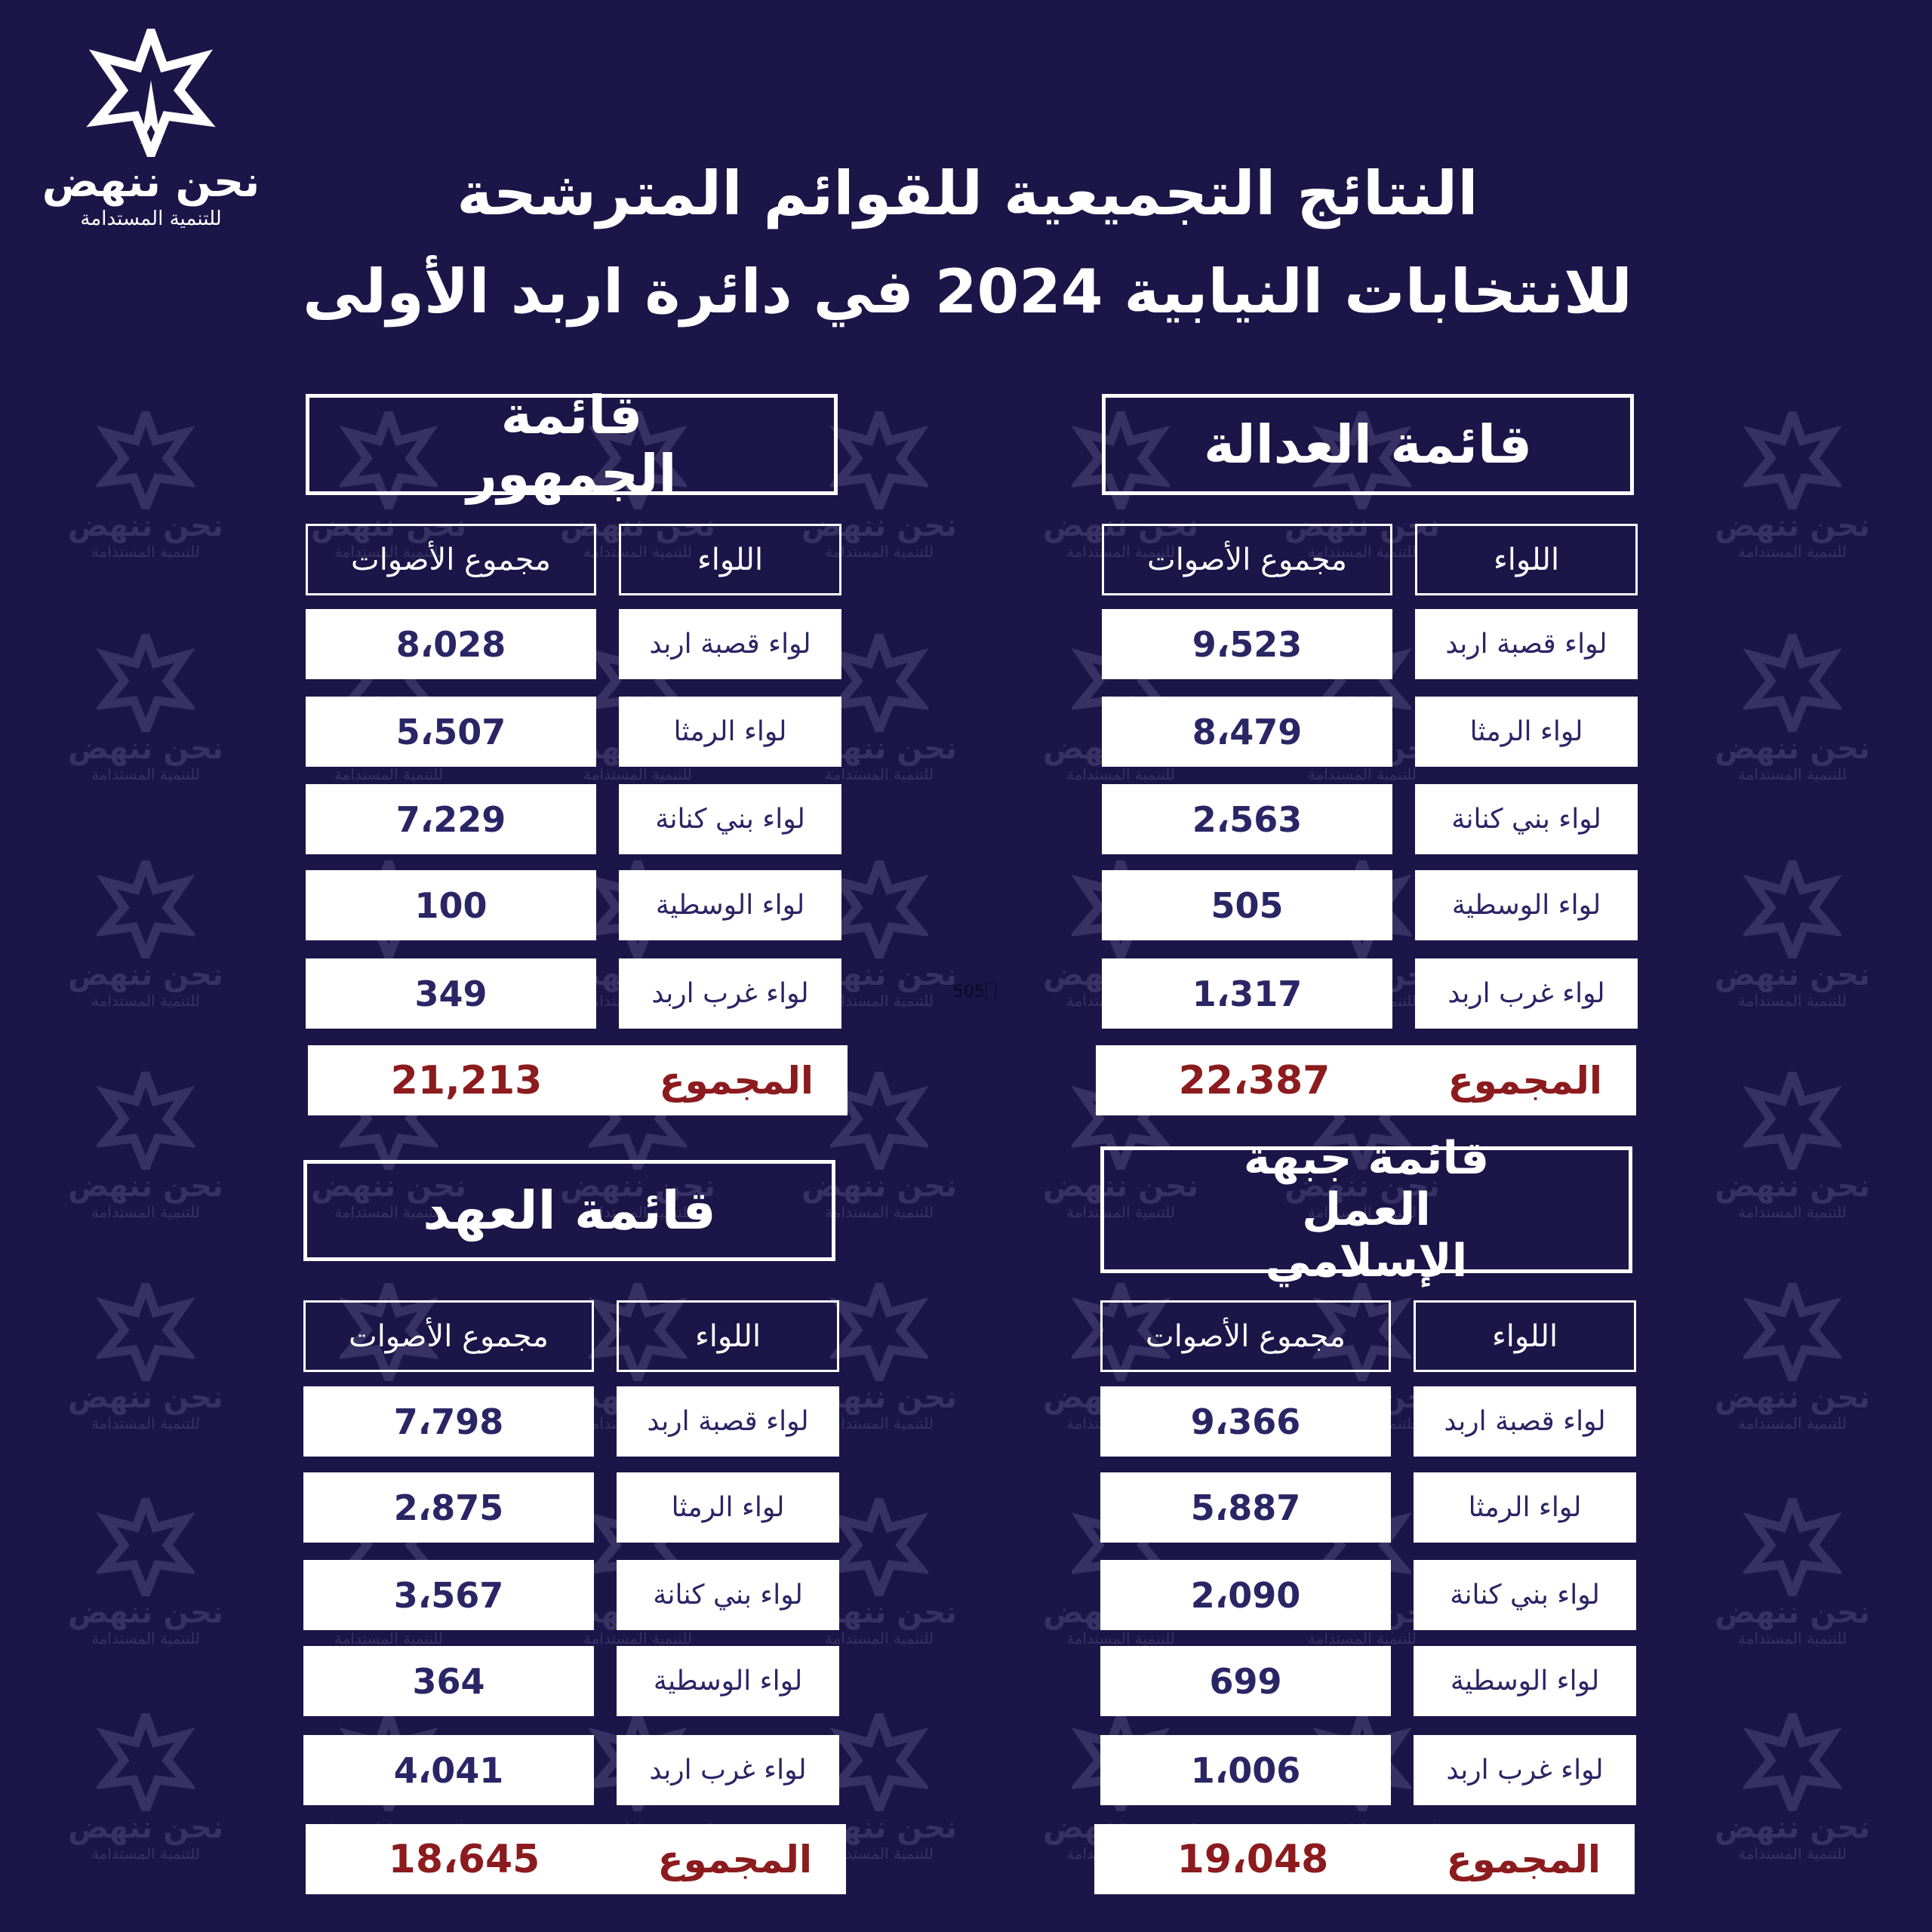 This screenshot has height=1932, width=1932. I want to click on votes-cell: 2،090, so click(1245, 1595).